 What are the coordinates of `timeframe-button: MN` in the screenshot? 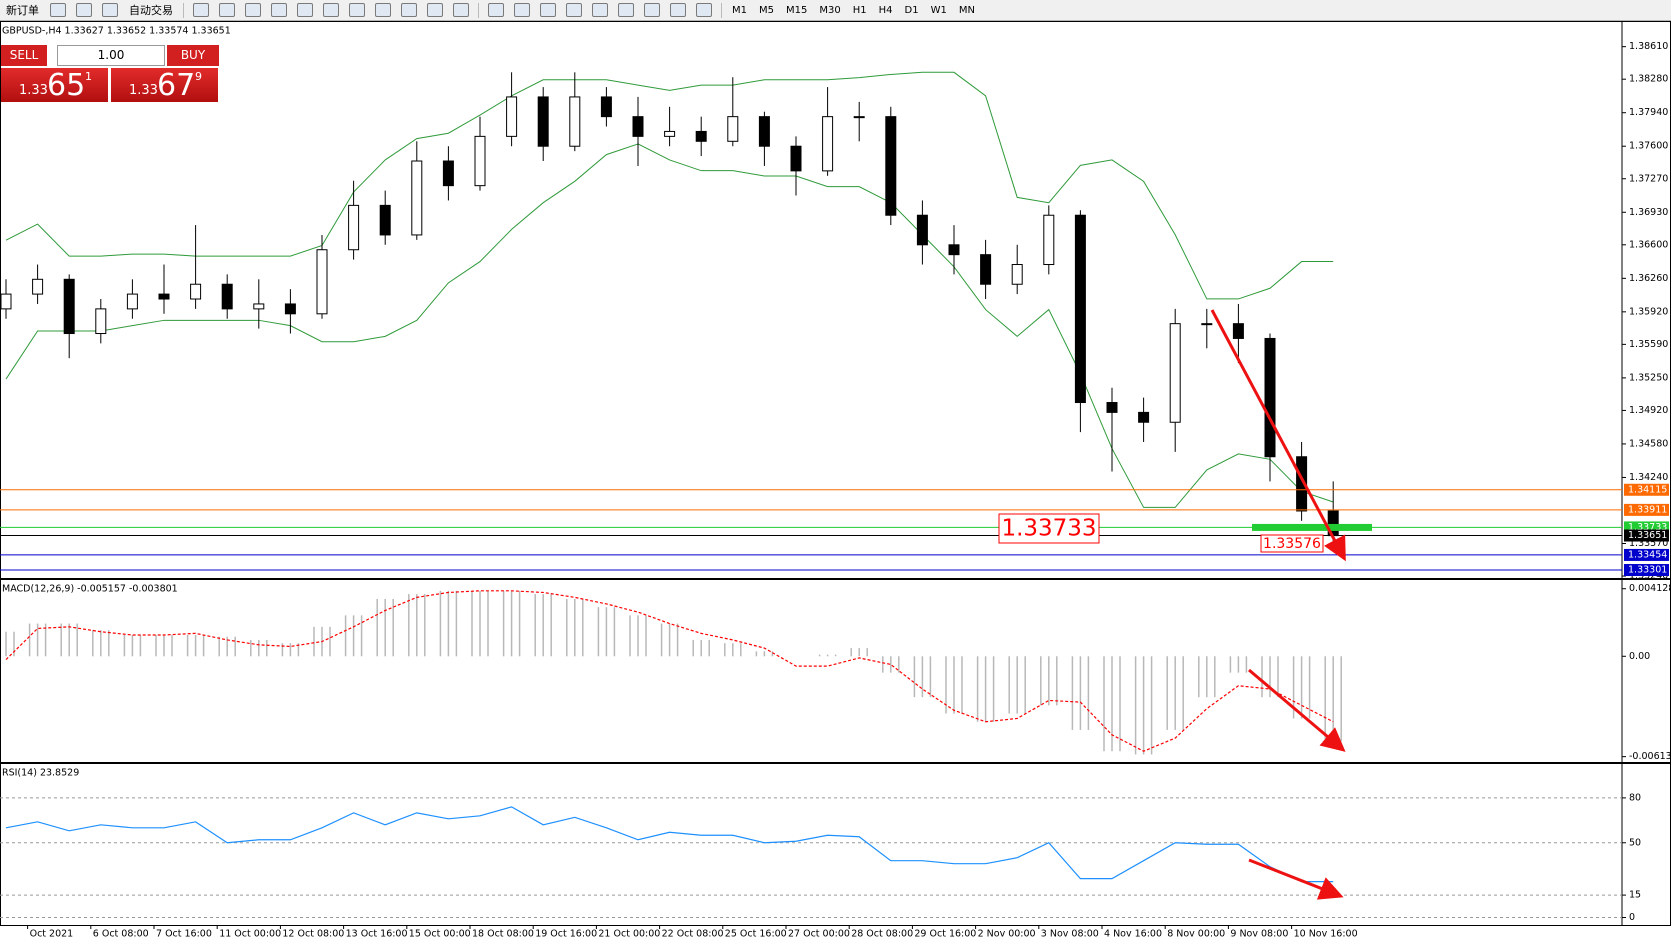 It's located at (966, 10).